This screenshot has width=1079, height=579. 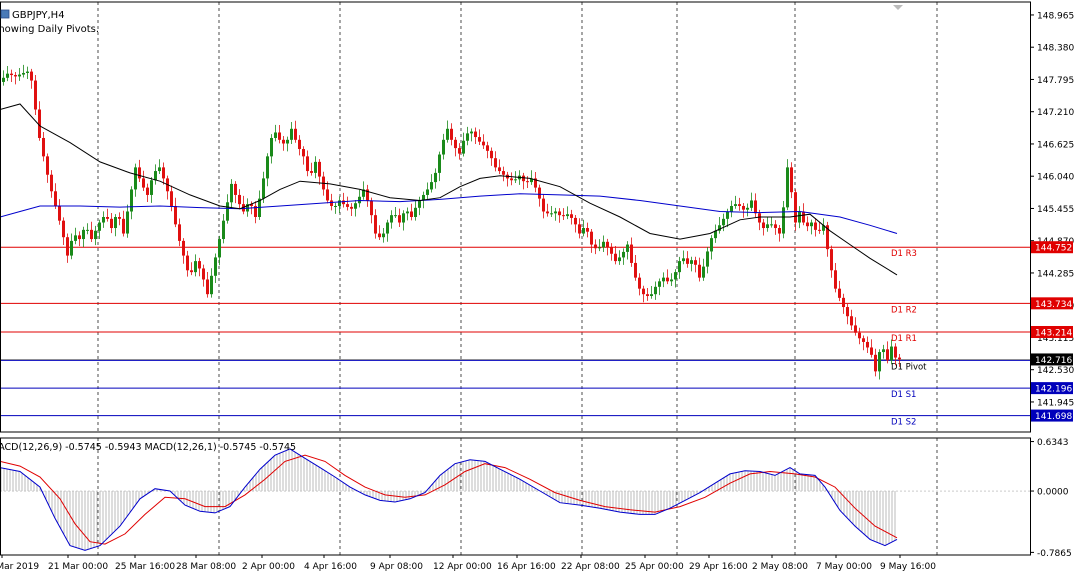 I want to click on time-tick-label: 19 Mar 2019, so click(x=19, y=567).